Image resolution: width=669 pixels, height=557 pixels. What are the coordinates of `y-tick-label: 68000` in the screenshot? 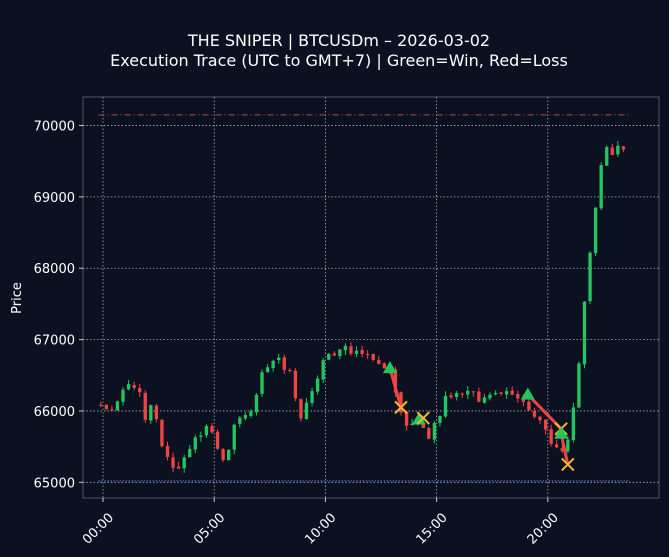 It's located at (54, 269).